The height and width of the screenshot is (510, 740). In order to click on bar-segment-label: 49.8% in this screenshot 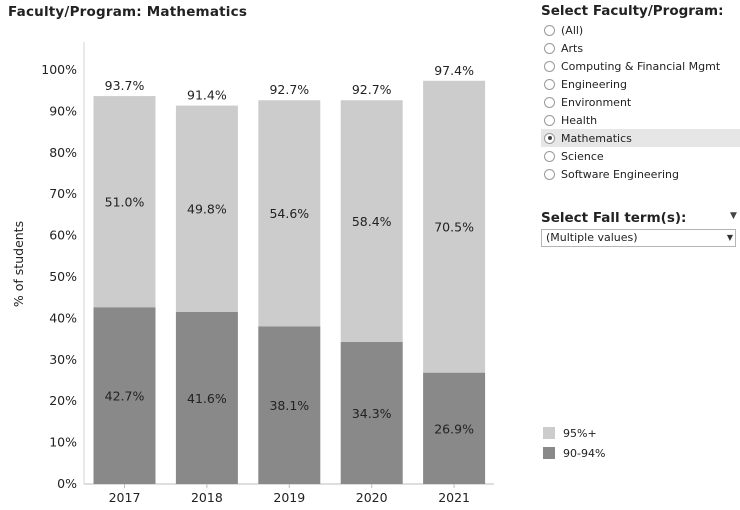, I will do `click(207, 209)`.